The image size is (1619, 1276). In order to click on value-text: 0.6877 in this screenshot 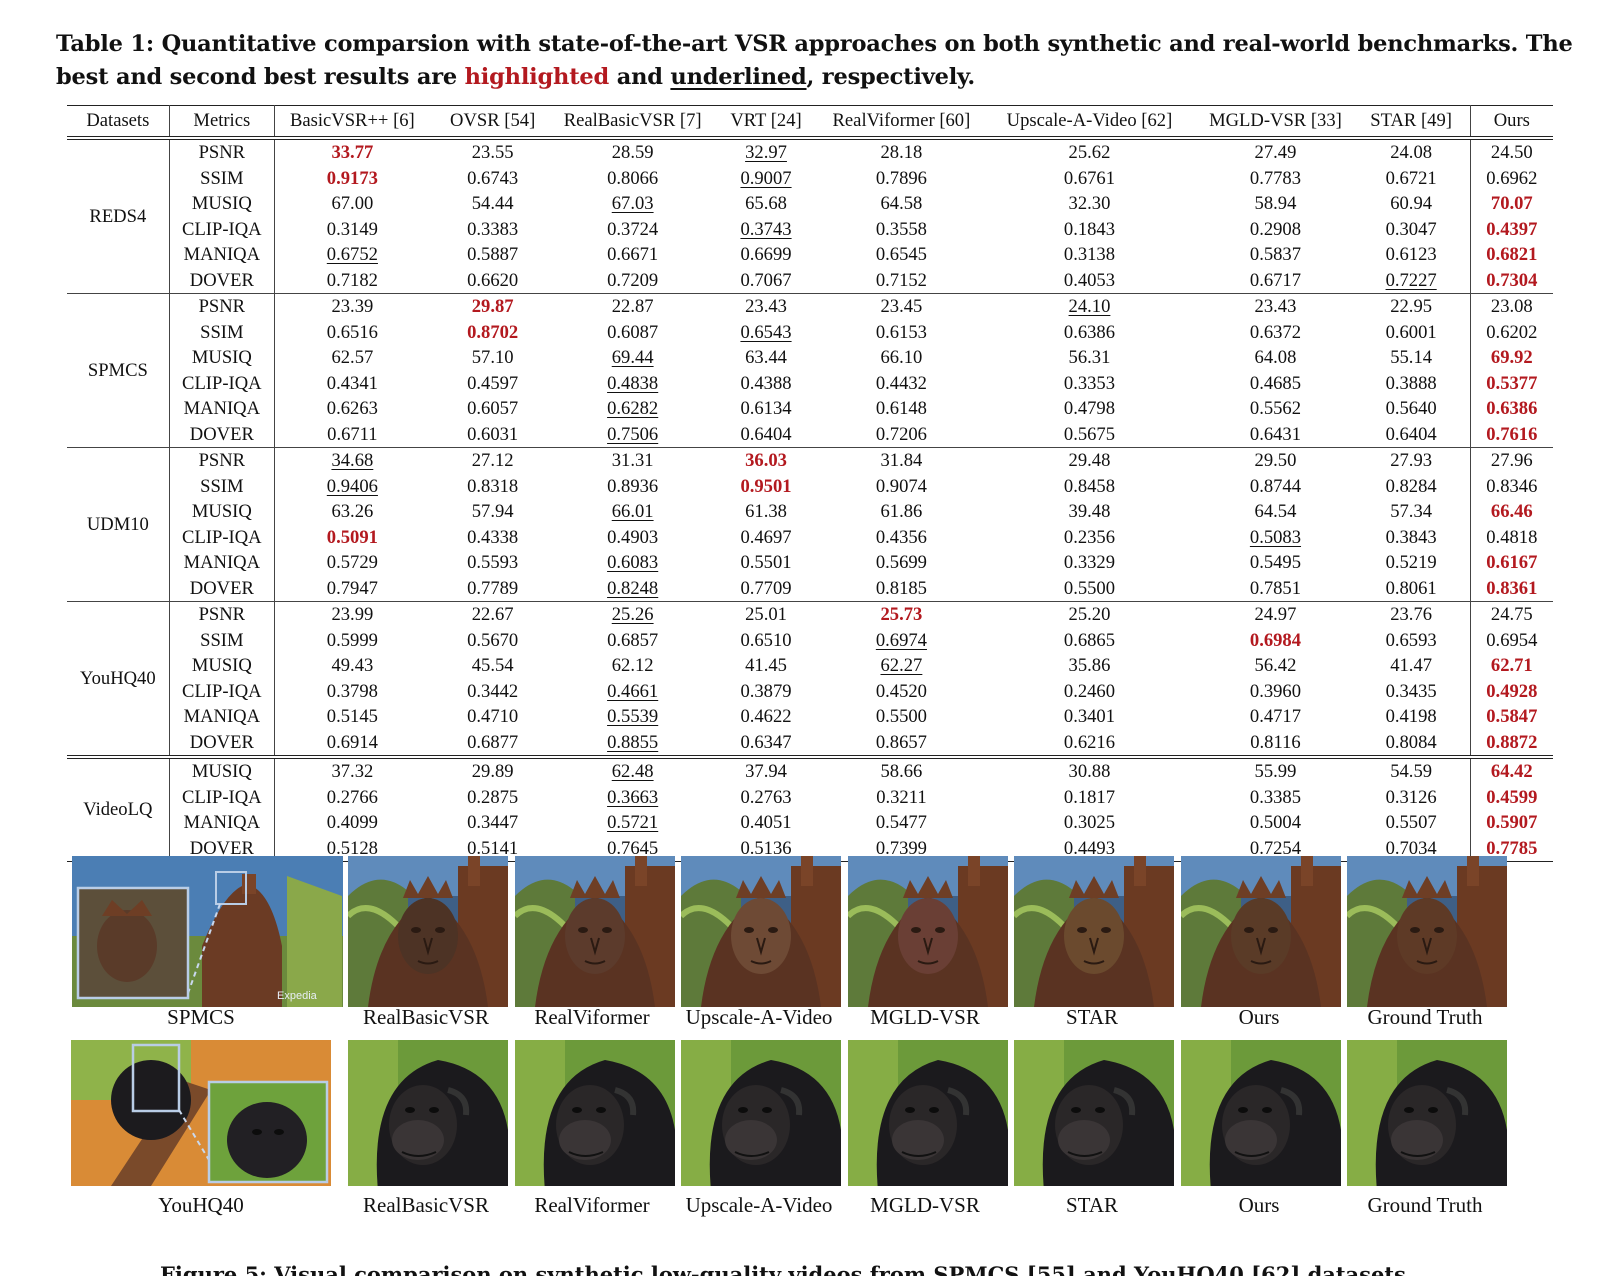, I will do `click(493, 742)`.